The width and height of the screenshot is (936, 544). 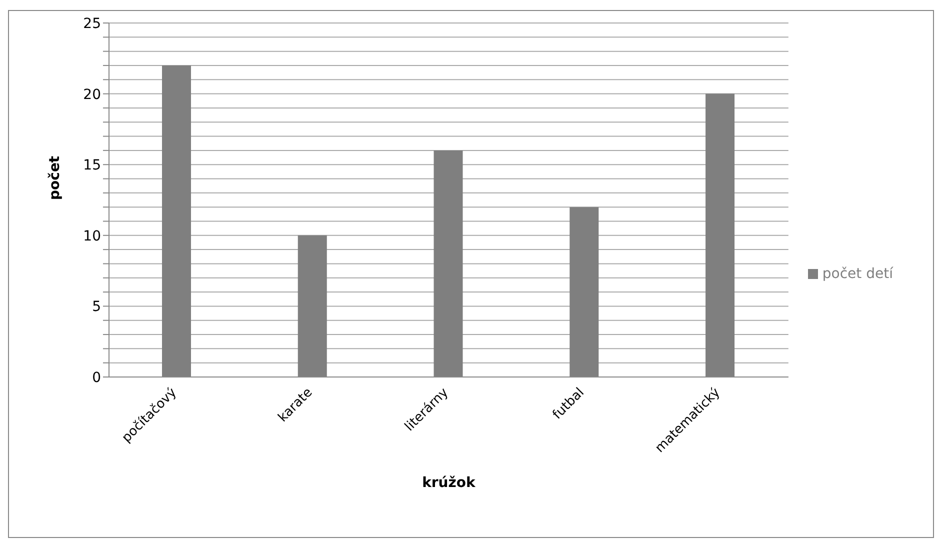 I want to click on y-tick-label: 5, so click(x=96, y=307).